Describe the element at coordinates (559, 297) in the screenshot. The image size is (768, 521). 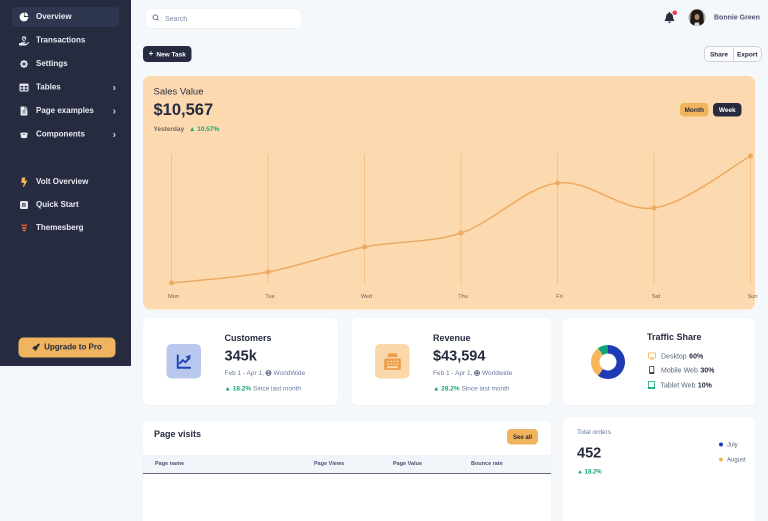
I see `svg-text: Fri` at that location.